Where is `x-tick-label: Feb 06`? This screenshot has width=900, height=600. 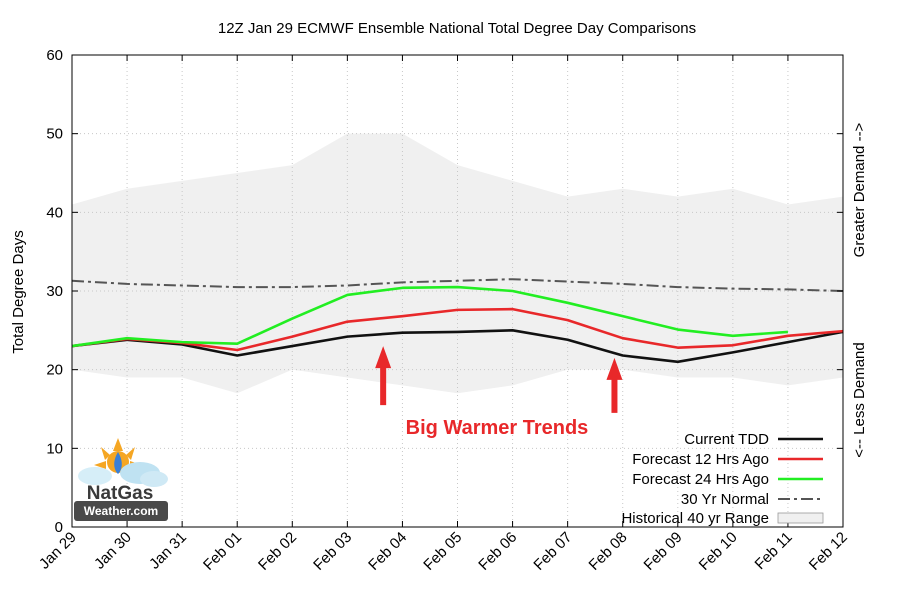 x-tick-label: Feb 06 is located at coordinates (497, 551).